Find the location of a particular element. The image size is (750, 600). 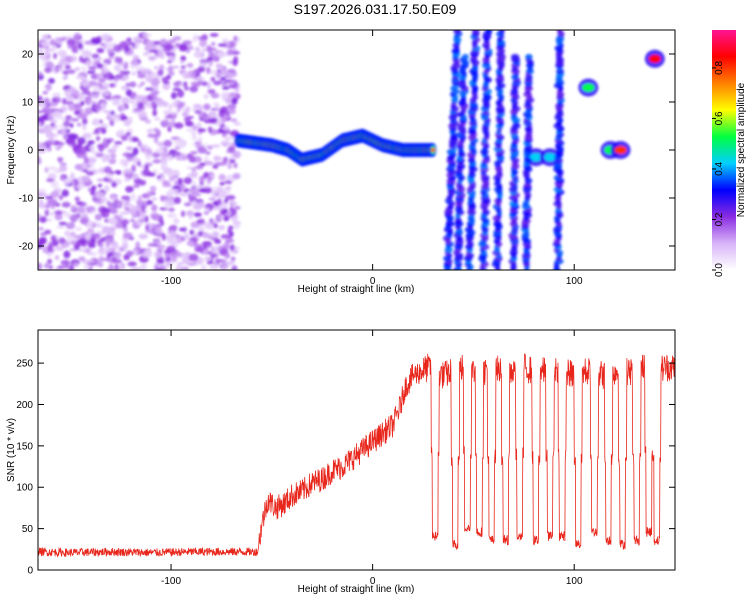

snr-y-tick-label: 0 is located at coordinates (30, 571).